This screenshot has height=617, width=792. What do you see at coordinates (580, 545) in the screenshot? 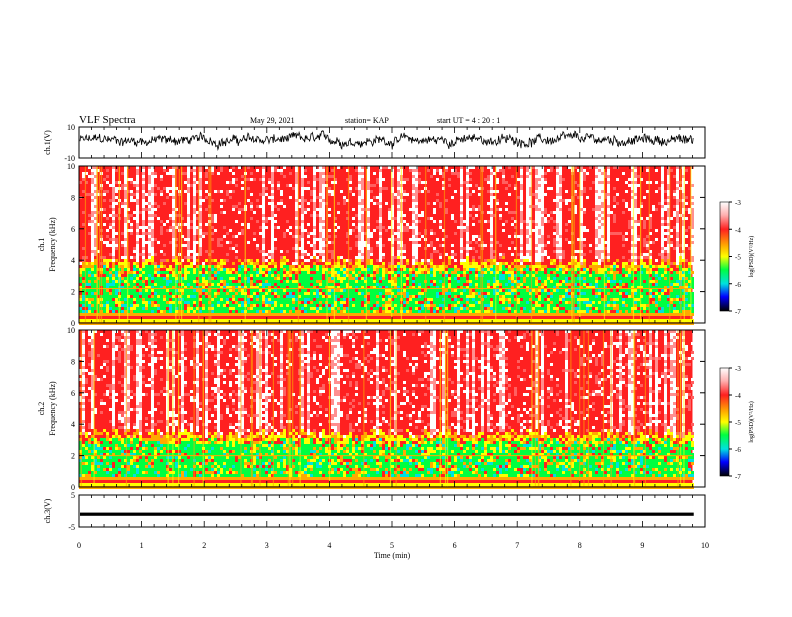
I see `x-tick-label: 8` at bounding box center [580, 545].